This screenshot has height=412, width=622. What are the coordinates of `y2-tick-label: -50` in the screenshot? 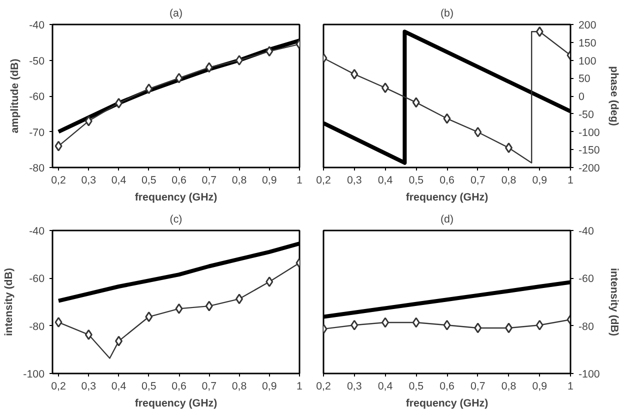 It's located at (586, 114).